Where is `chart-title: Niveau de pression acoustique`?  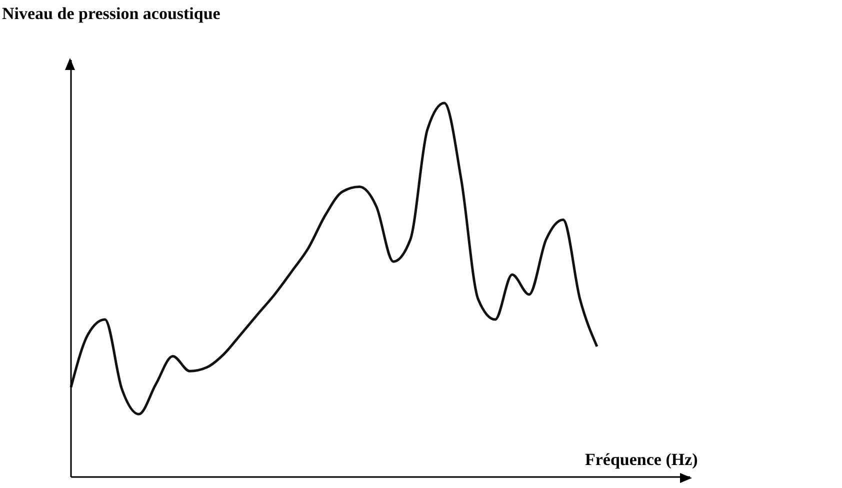 chart-title: Niveau de pression acoustique is located at coordinates (111, 14).